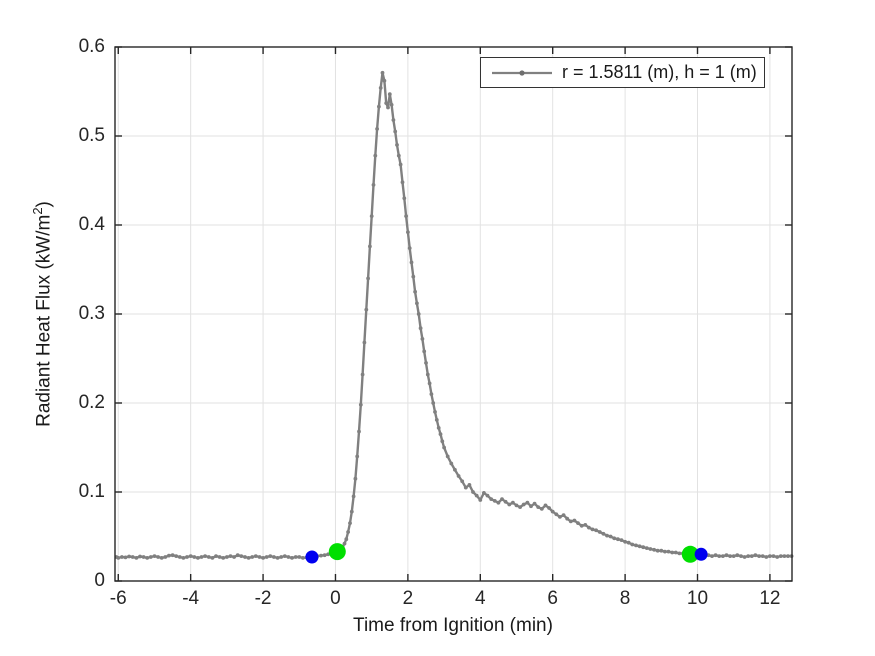 The image size is (875, 656). Describe the element at coordinates (552, 598) in the screenshot. I see `x-tick-label: 6` at that location.